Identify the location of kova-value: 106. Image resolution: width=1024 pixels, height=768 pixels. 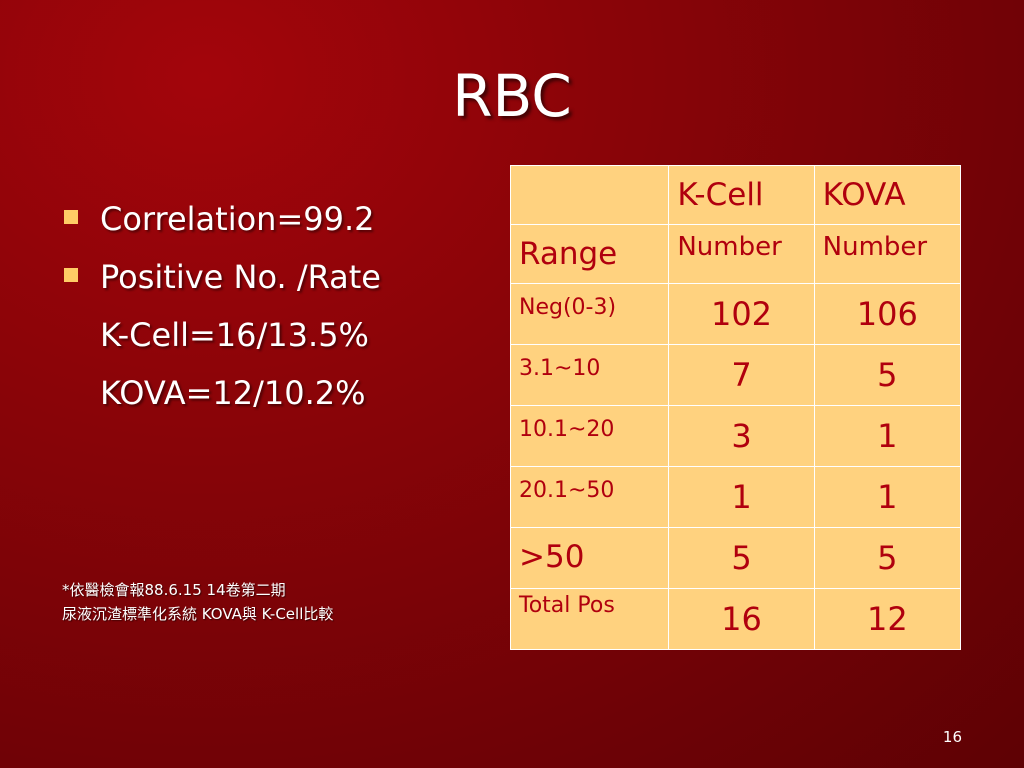
(887, 314).